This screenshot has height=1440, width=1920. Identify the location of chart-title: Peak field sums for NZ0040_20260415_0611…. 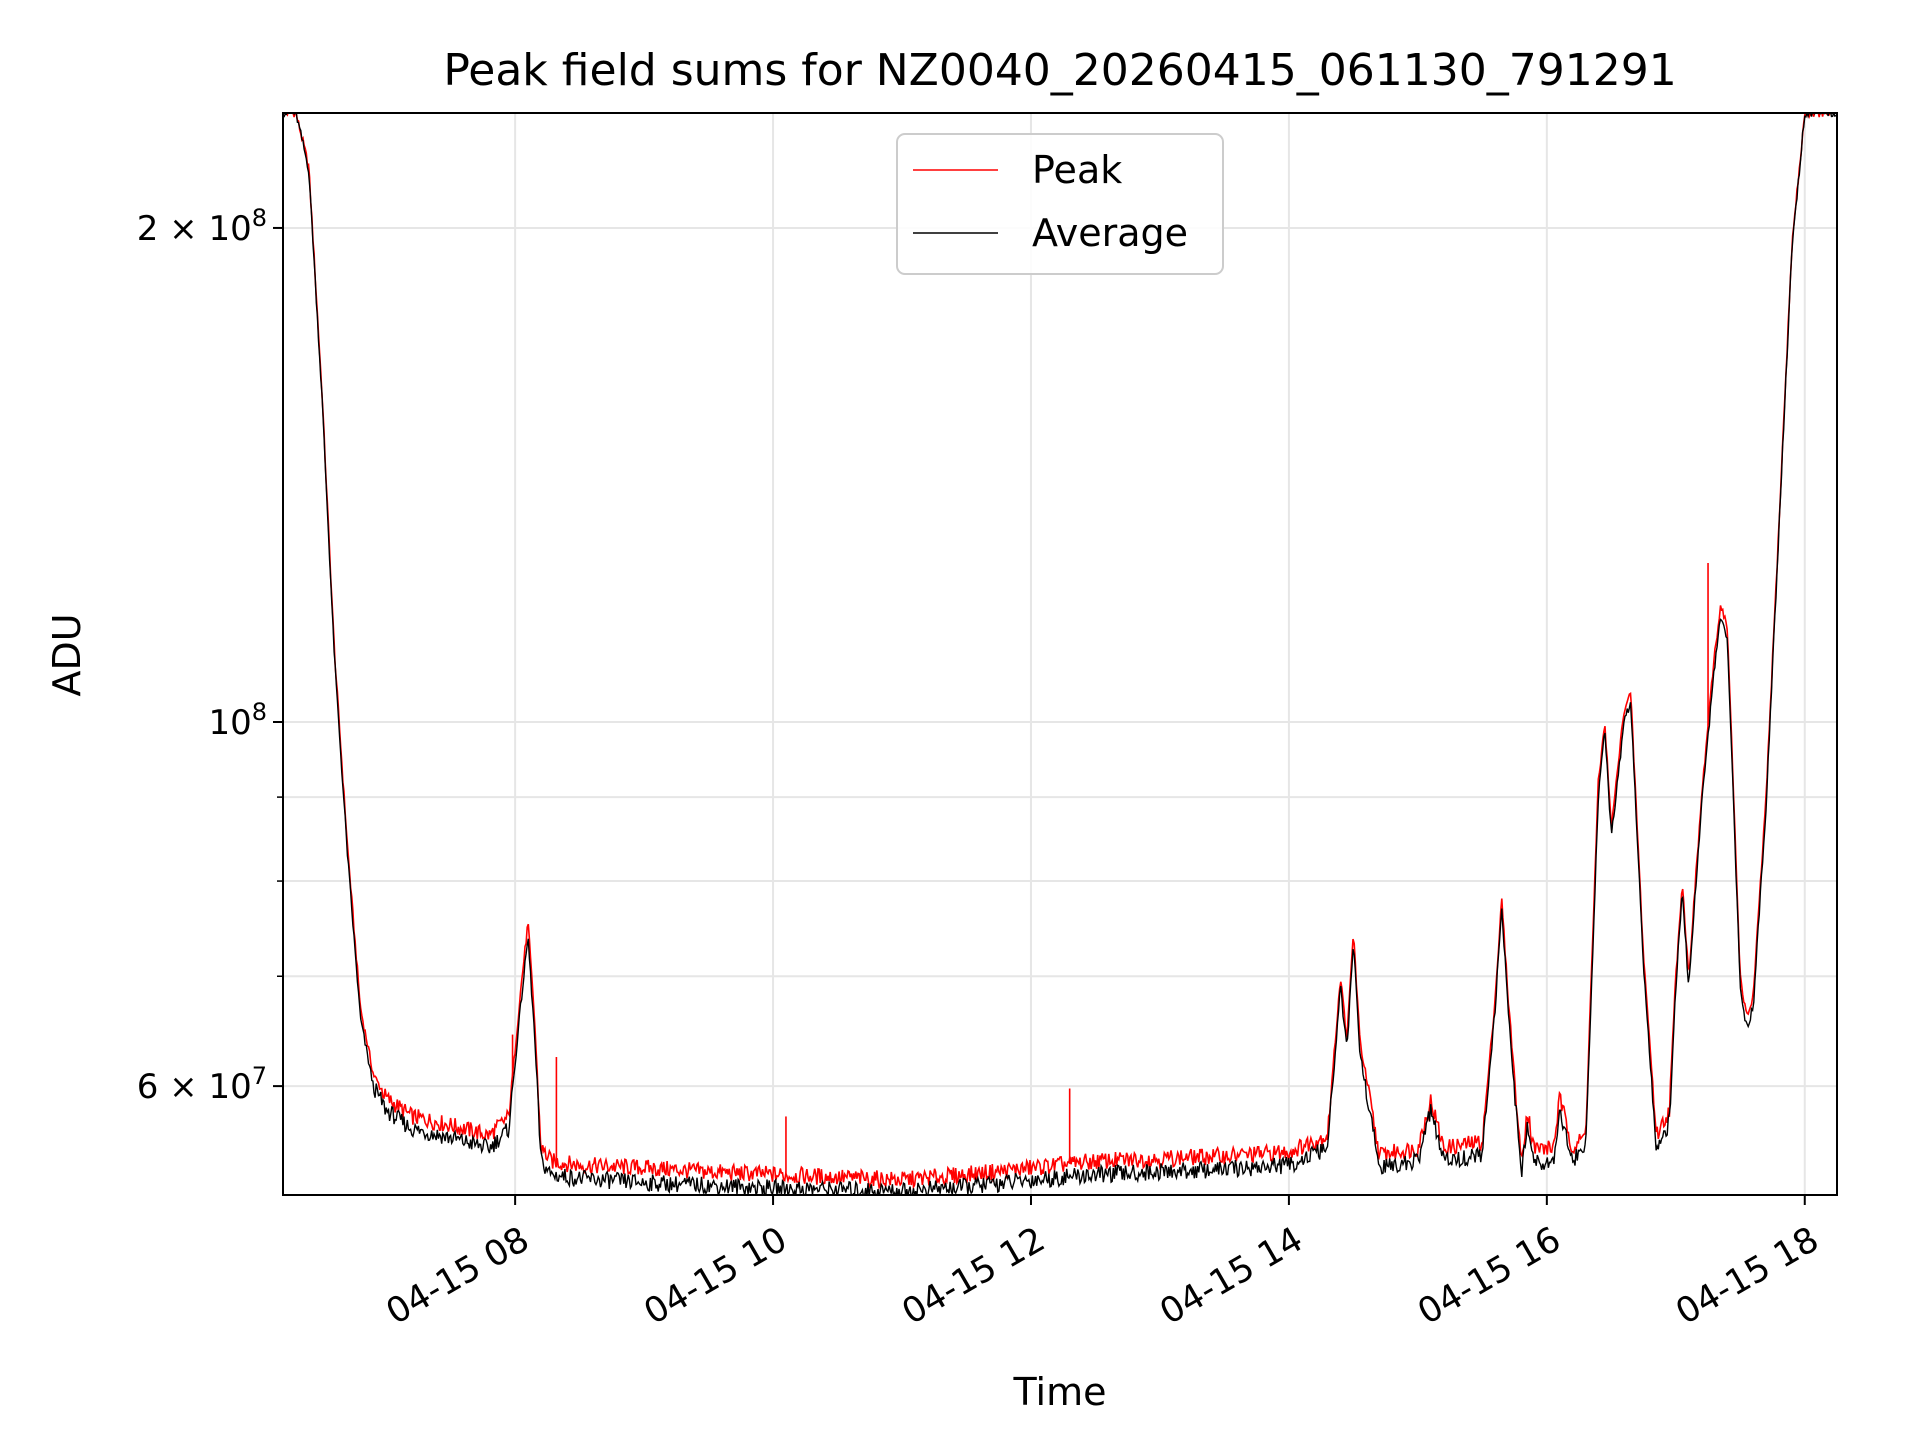
(1059, 70).